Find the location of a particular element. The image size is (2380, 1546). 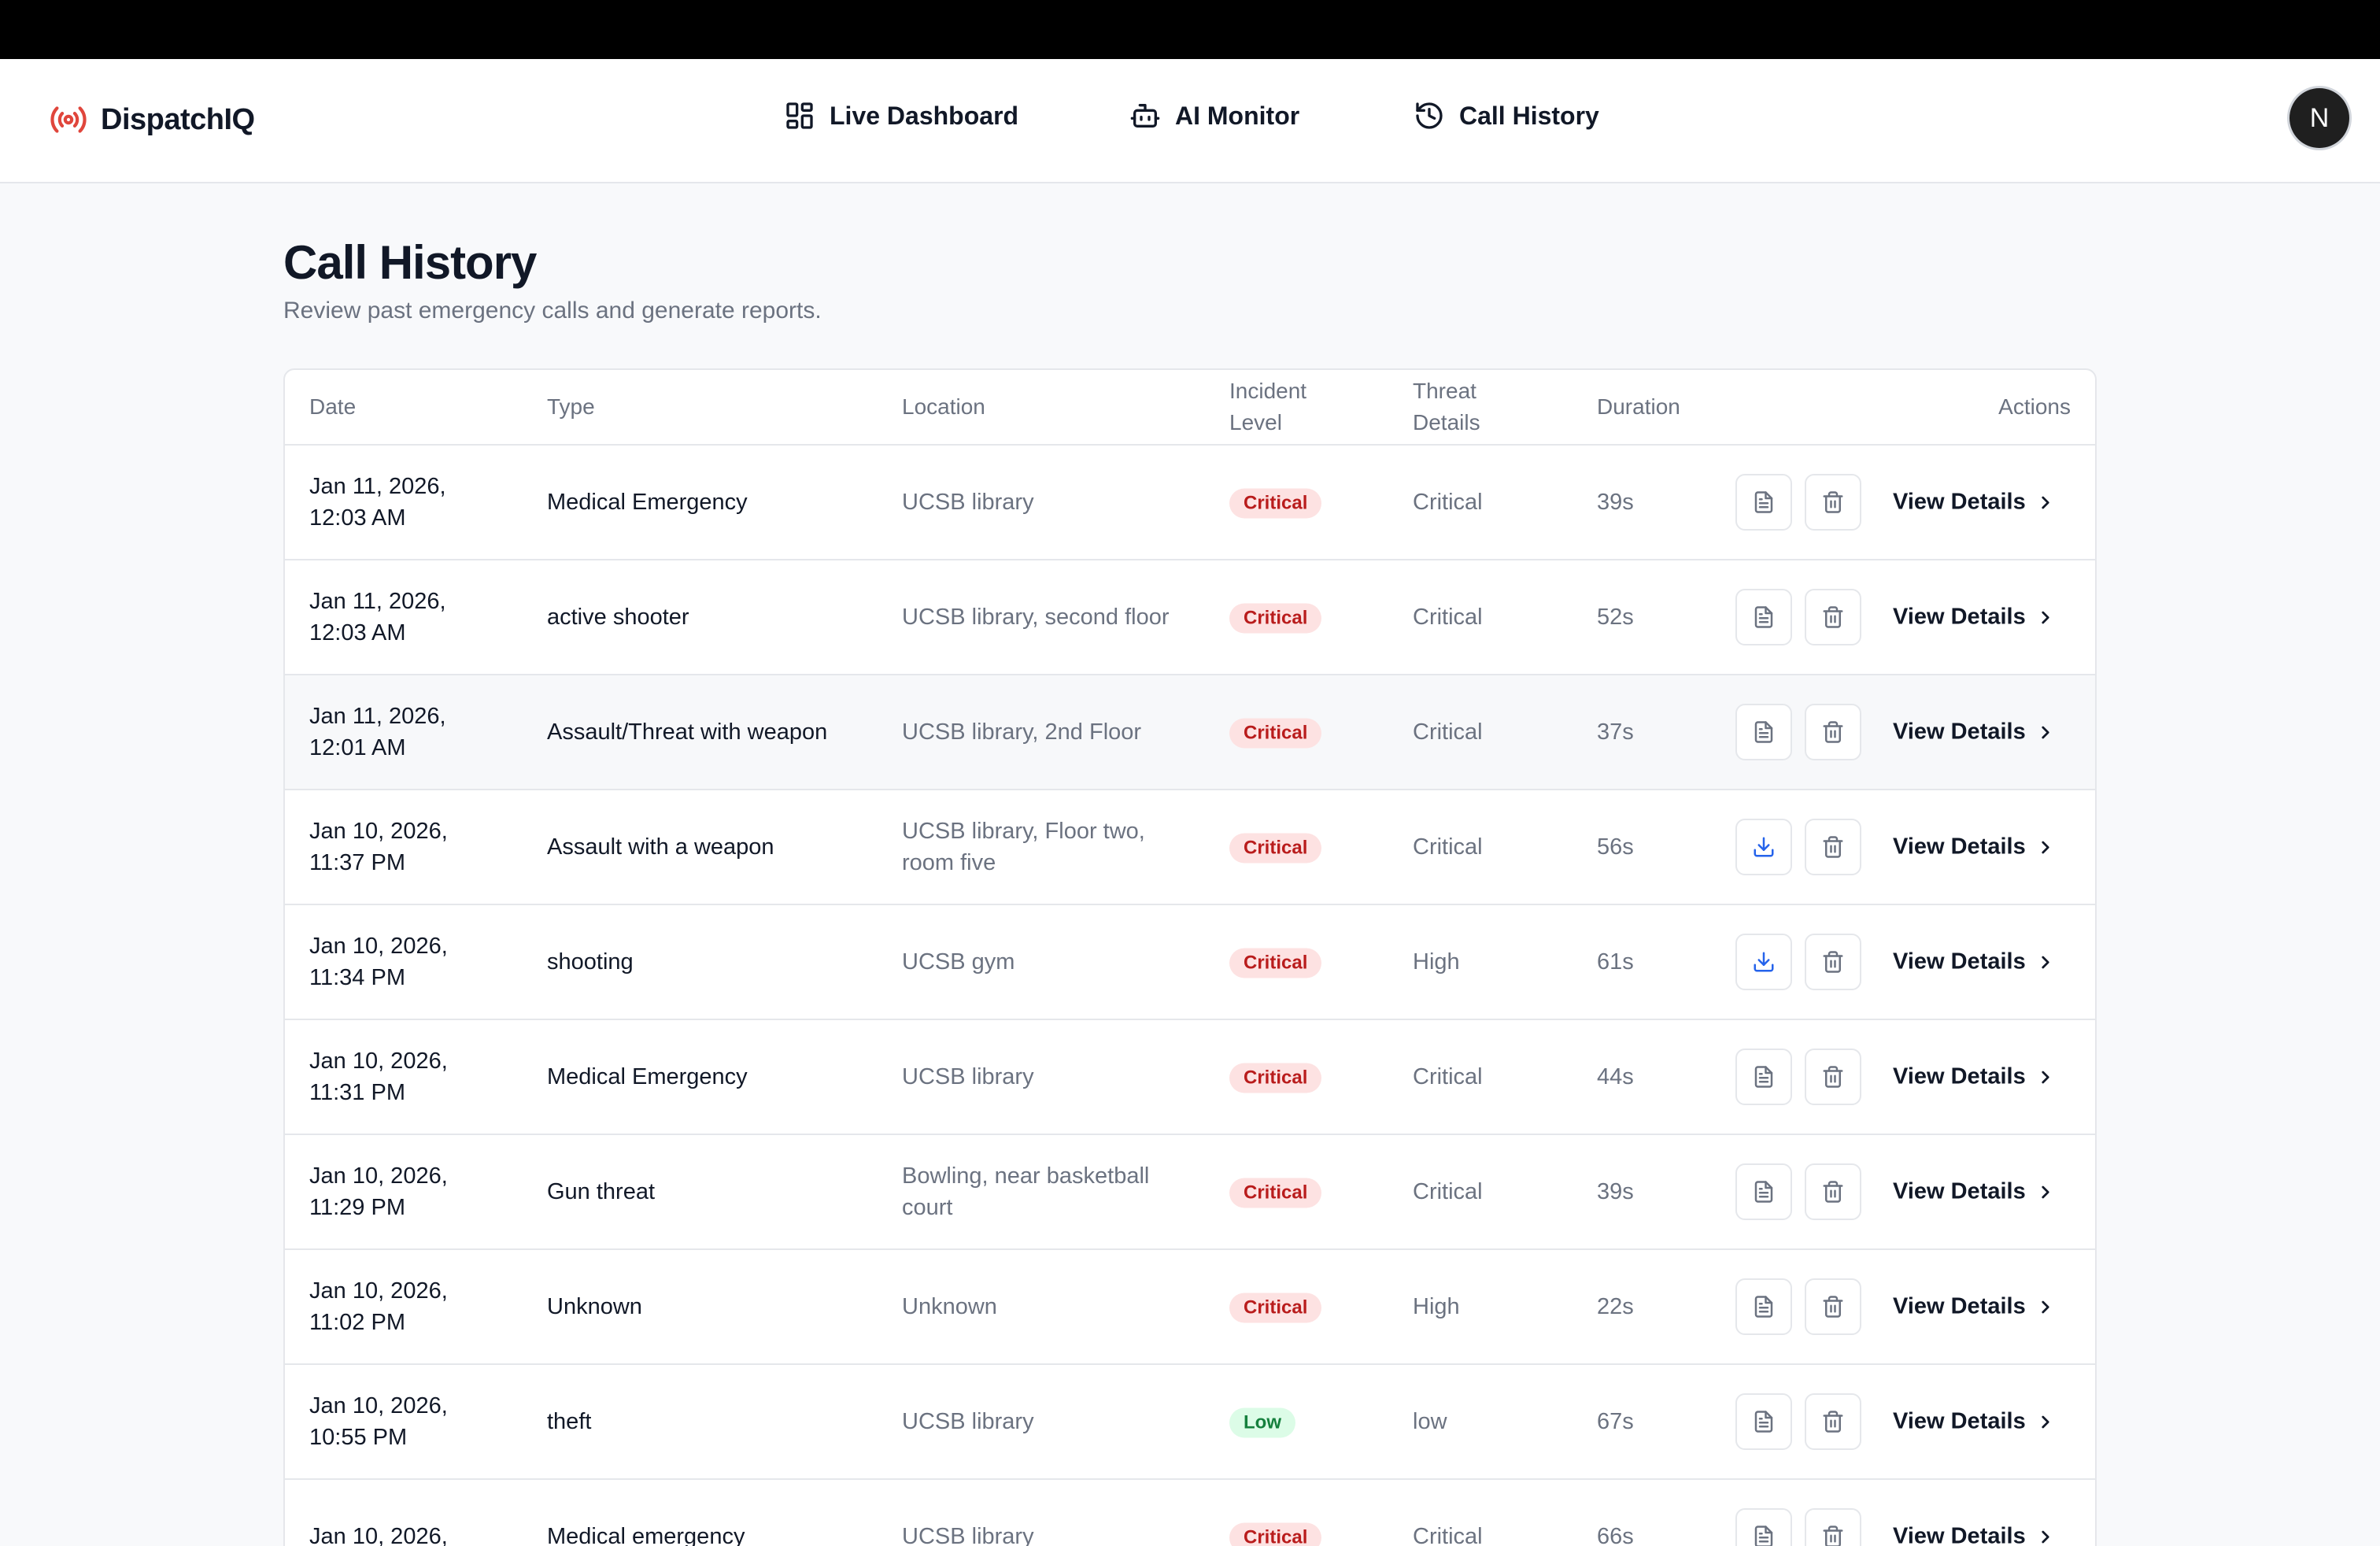

cell-duration: 61s is located at coordinates (1615, 962).